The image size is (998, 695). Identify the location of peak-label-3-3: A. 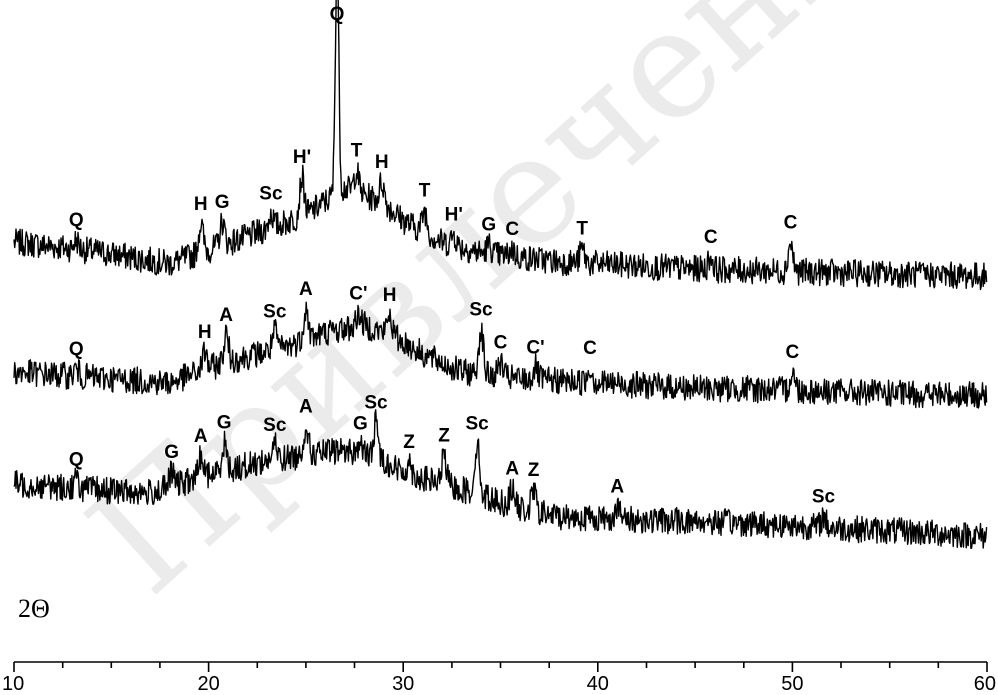
(201, 436).